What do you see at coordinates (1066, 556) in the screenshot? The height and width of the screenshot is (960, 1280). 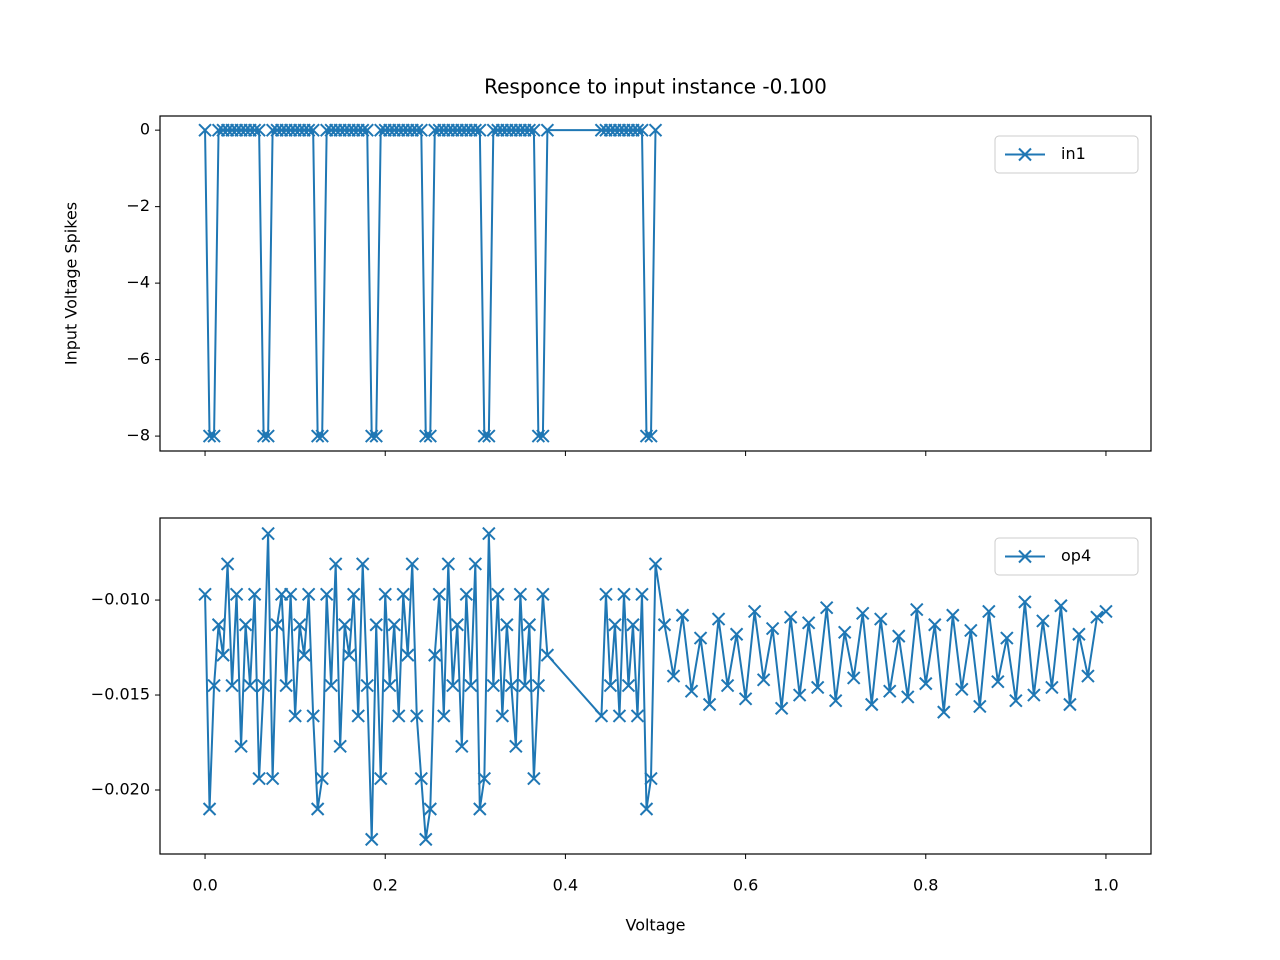 I see `legend-box` at bounding box center [1066, 556].